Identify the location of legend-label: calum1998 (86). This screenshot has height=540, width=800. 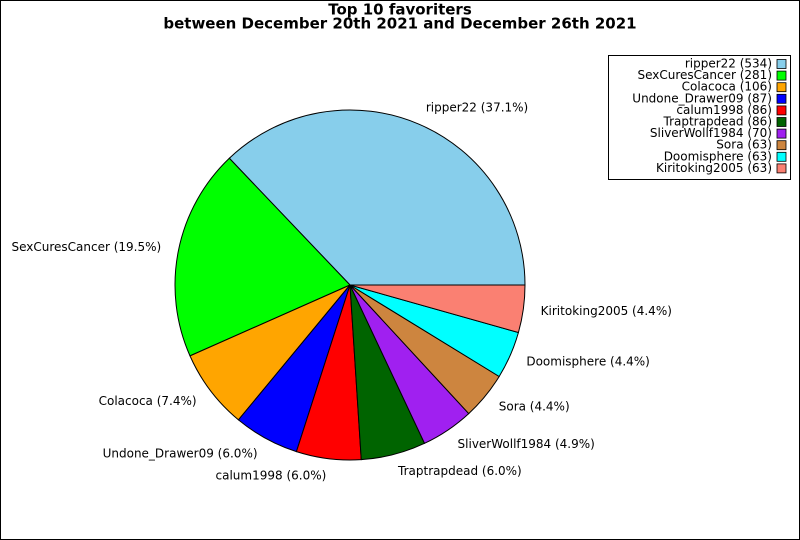
(724, 110).